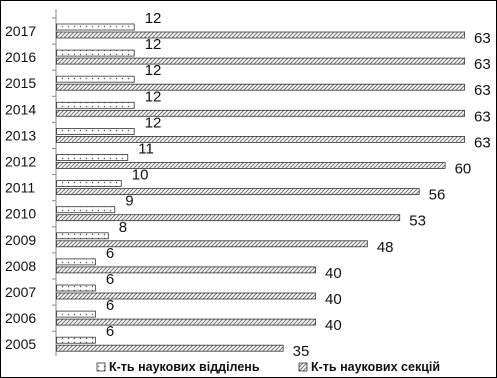 Image resolution: width=497 pixels, height=378 pixels. I want to click on bar-departments-2009, so click(82, 236).